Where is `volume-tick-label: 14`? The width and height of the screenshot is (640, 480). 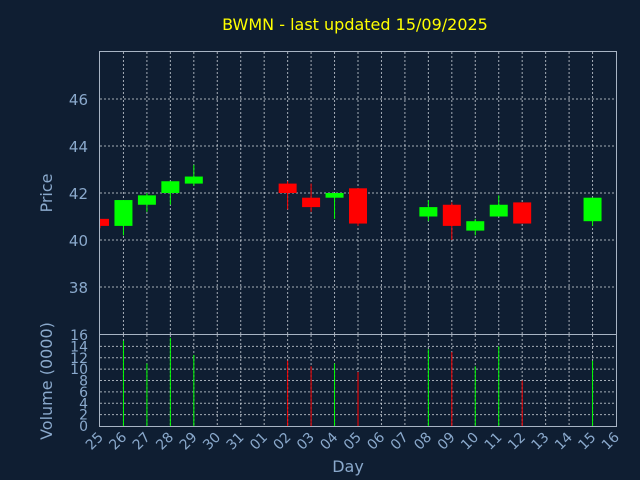
volume-tick-label: 14 is located at coordinates (79, 347).